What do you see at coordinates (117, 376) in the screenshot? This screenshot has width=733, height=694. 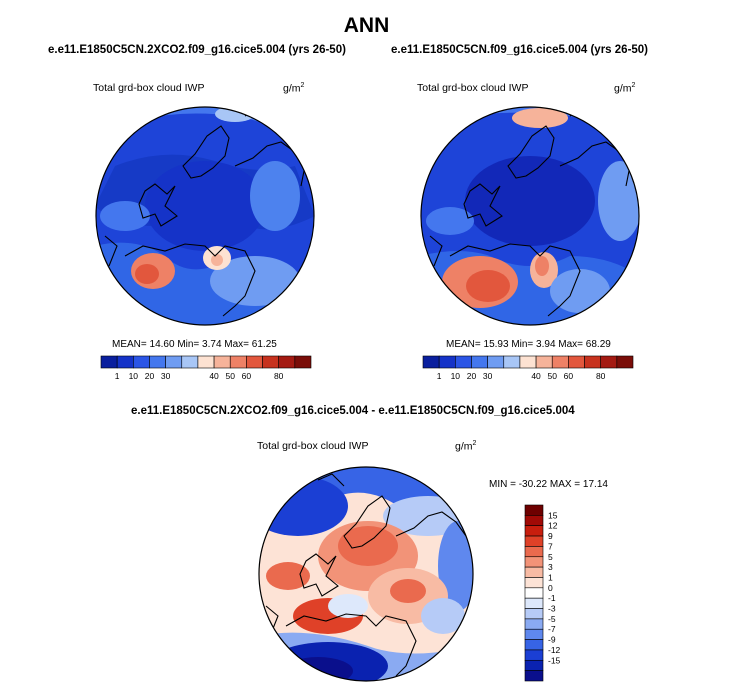 I see `panel-1-colorbar-tick-label: 1` at bounding box center [117, 376].